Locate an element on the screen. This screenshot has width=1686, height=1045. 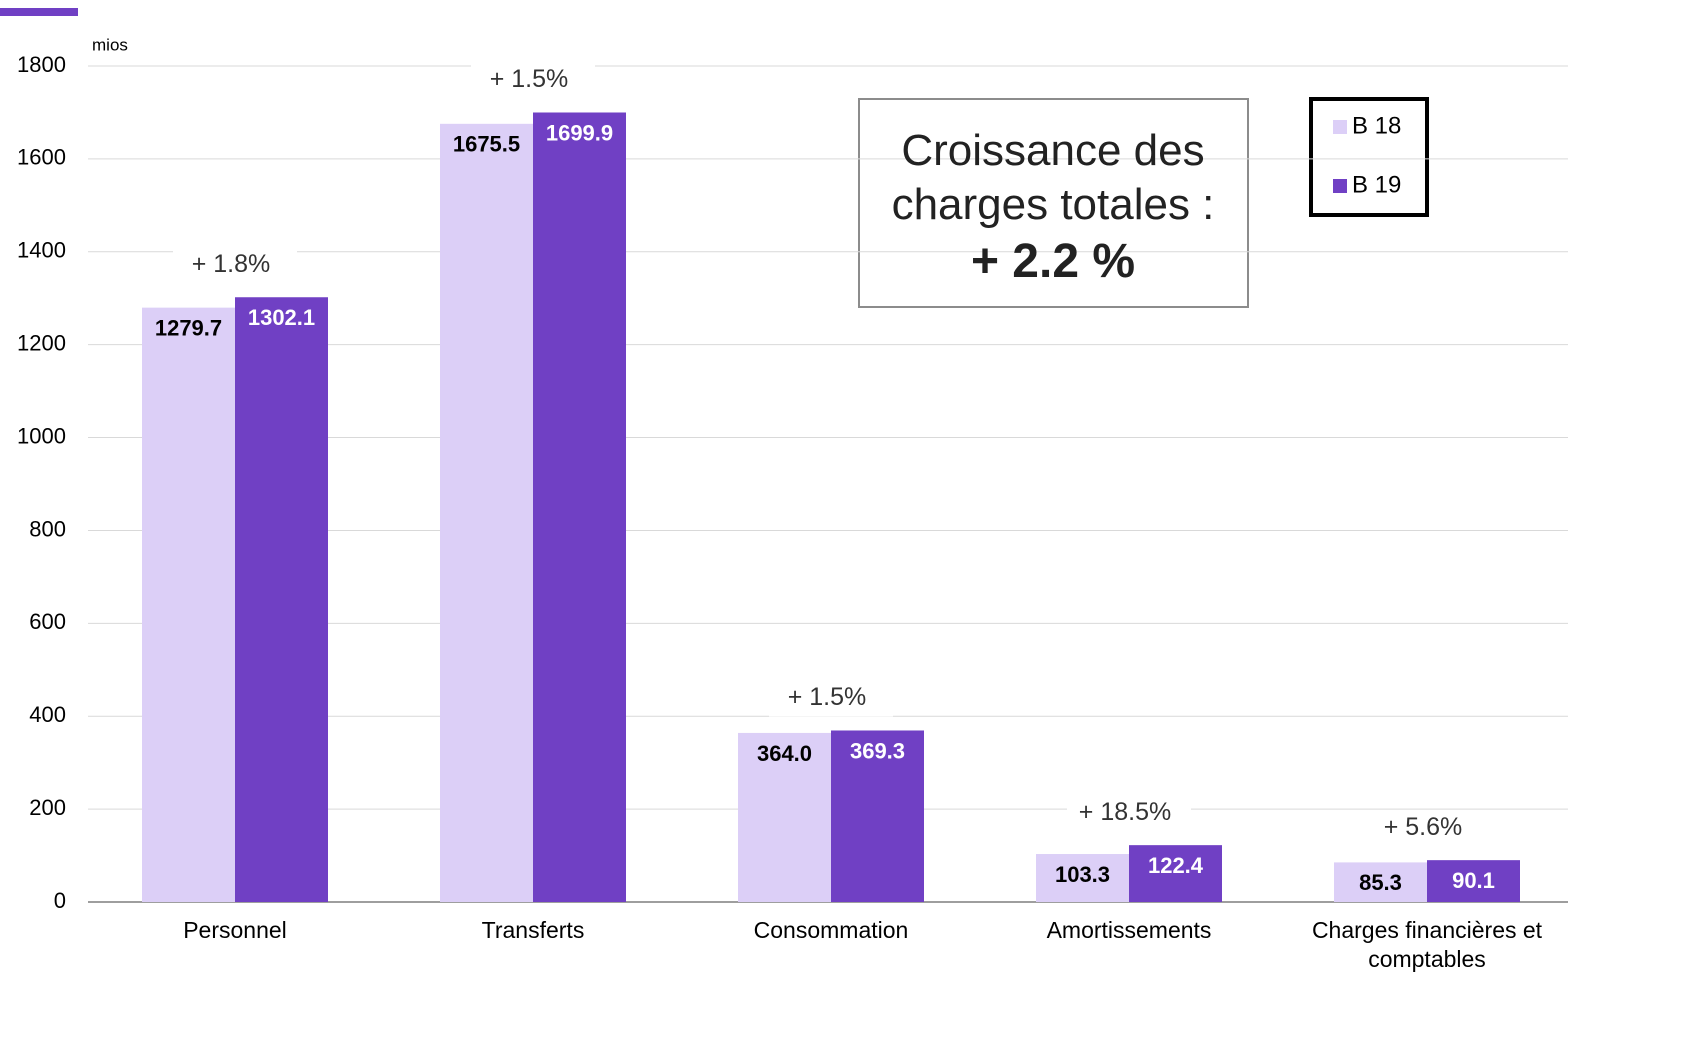
value-label: 1699.9 is located at coordinates (579, 132).